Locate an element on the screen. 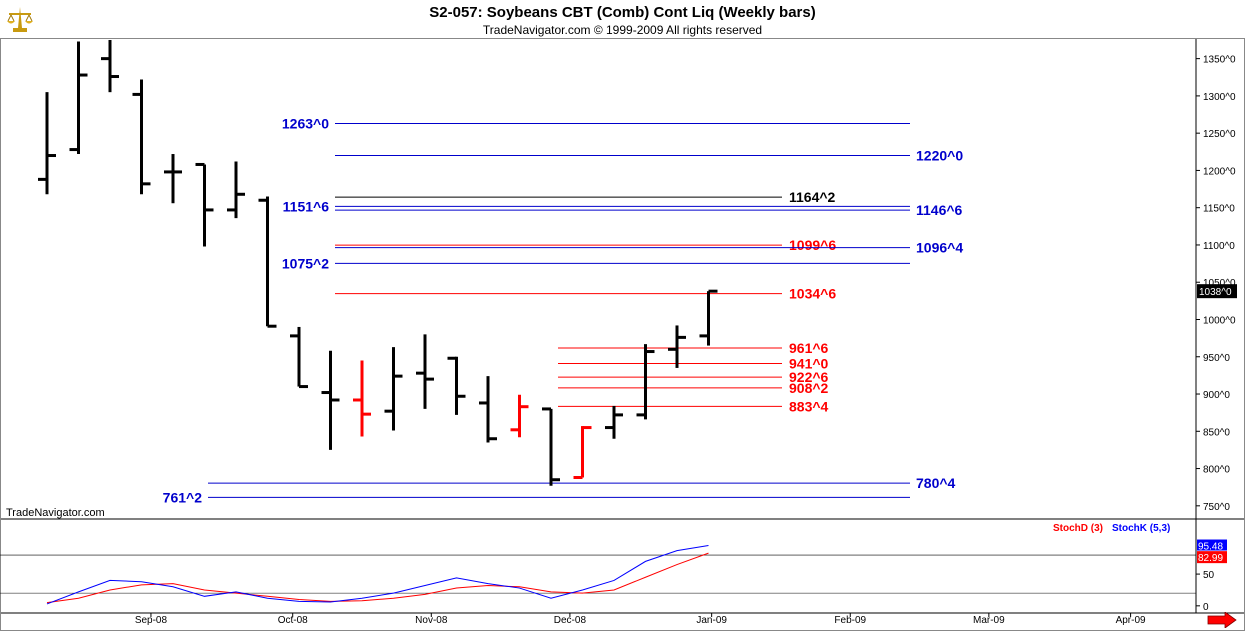  level-label: 761^2 is located at coordinates (183, 497).